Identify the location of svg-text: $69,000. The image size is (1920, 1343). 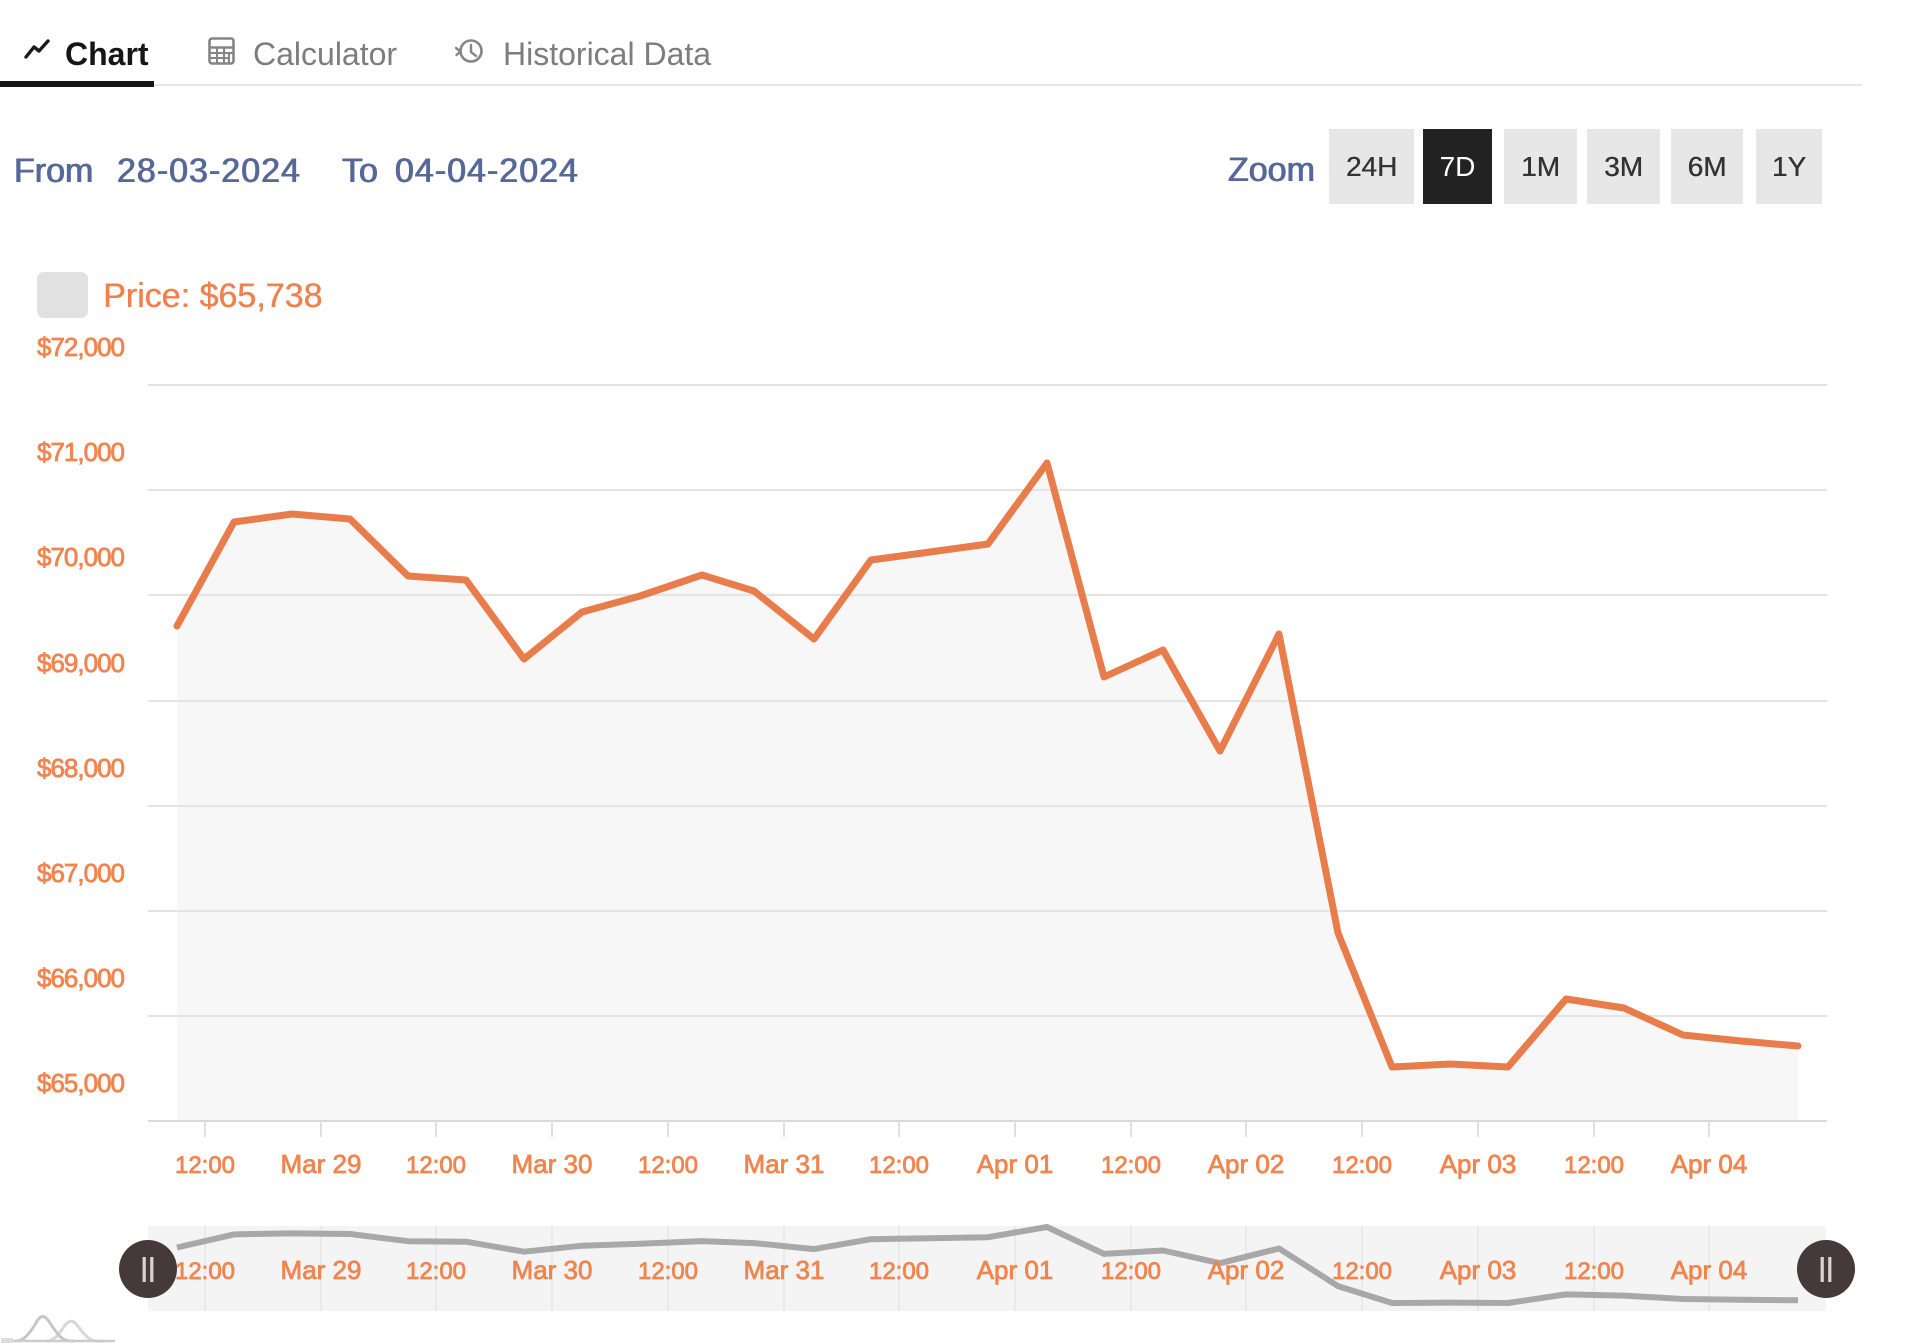
(81, 663).